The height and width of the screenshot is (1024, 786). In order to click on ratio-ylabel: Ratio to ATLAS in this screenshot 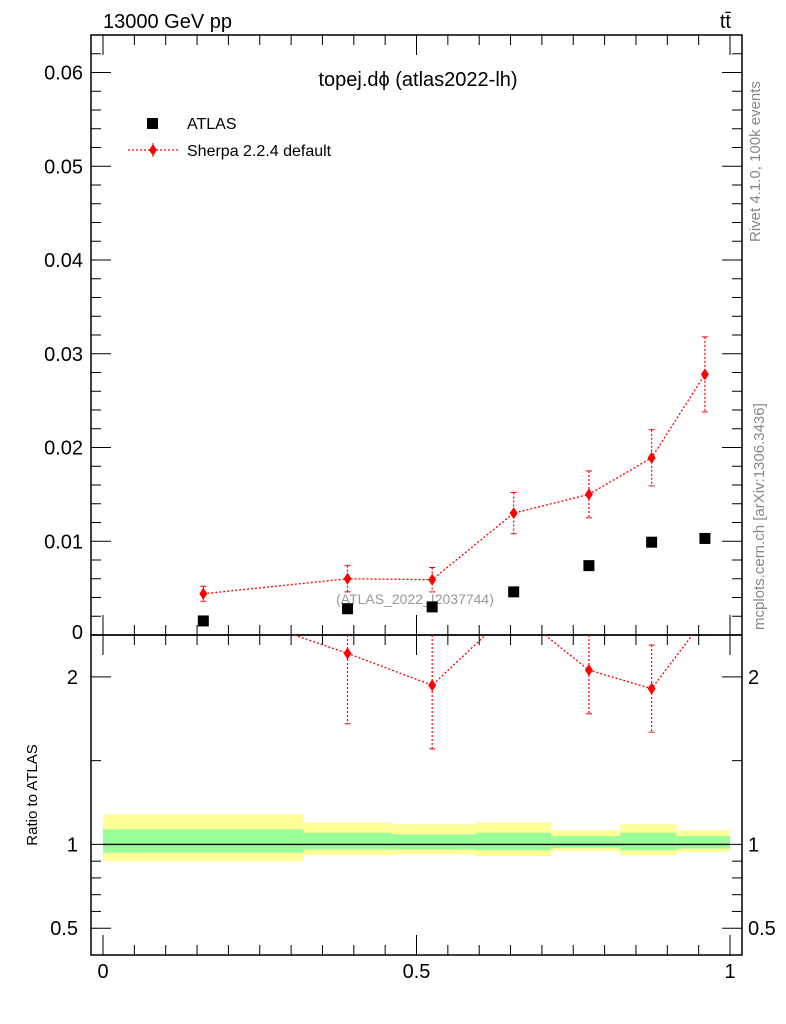, I will do `click(32, 794)`.